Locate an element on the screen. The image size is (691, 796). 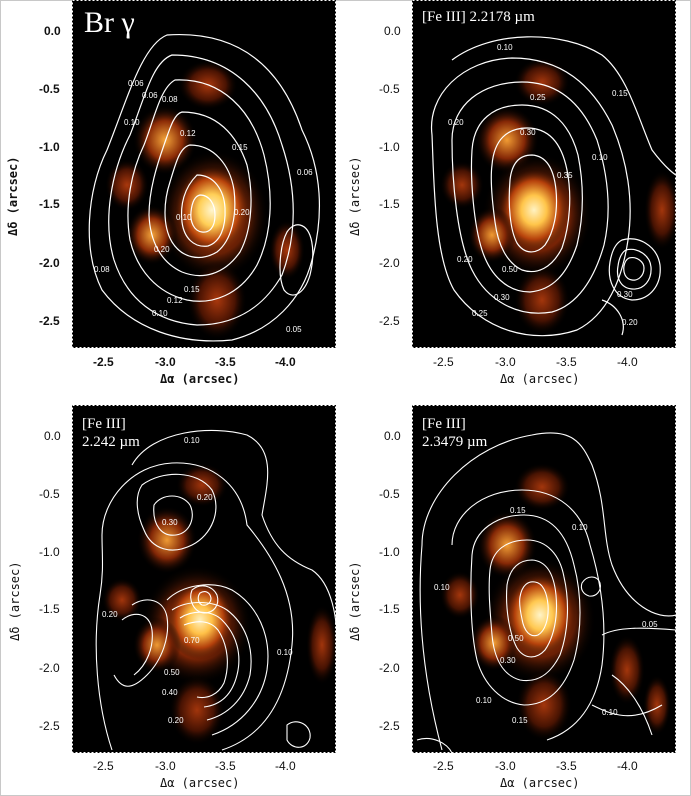
contour-label: 0.40 is located at coordinates (170, 692).